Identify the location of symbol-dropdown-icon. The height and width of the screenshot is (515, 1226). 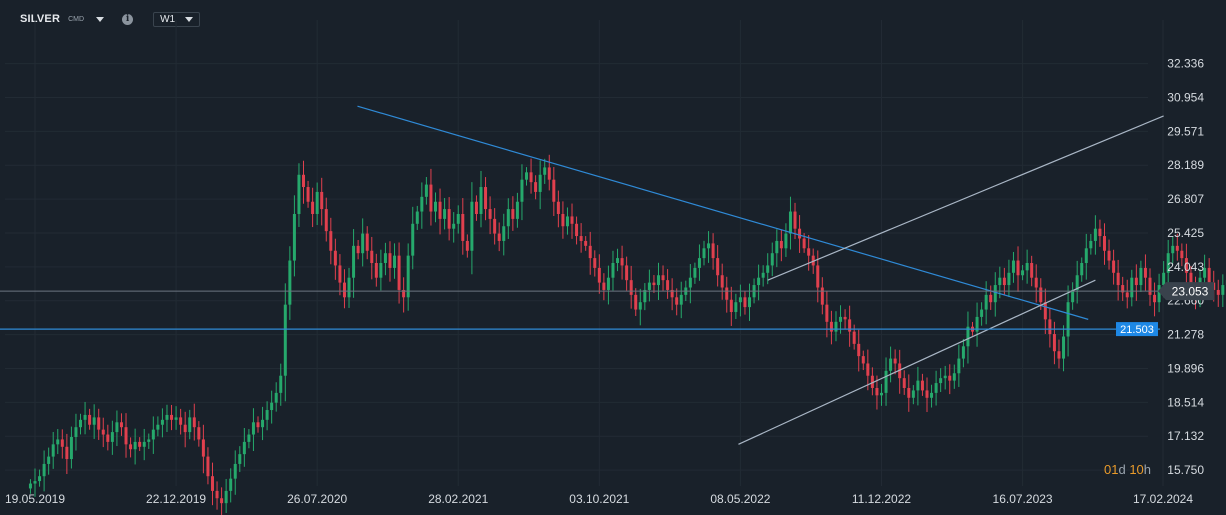
(100, 19).